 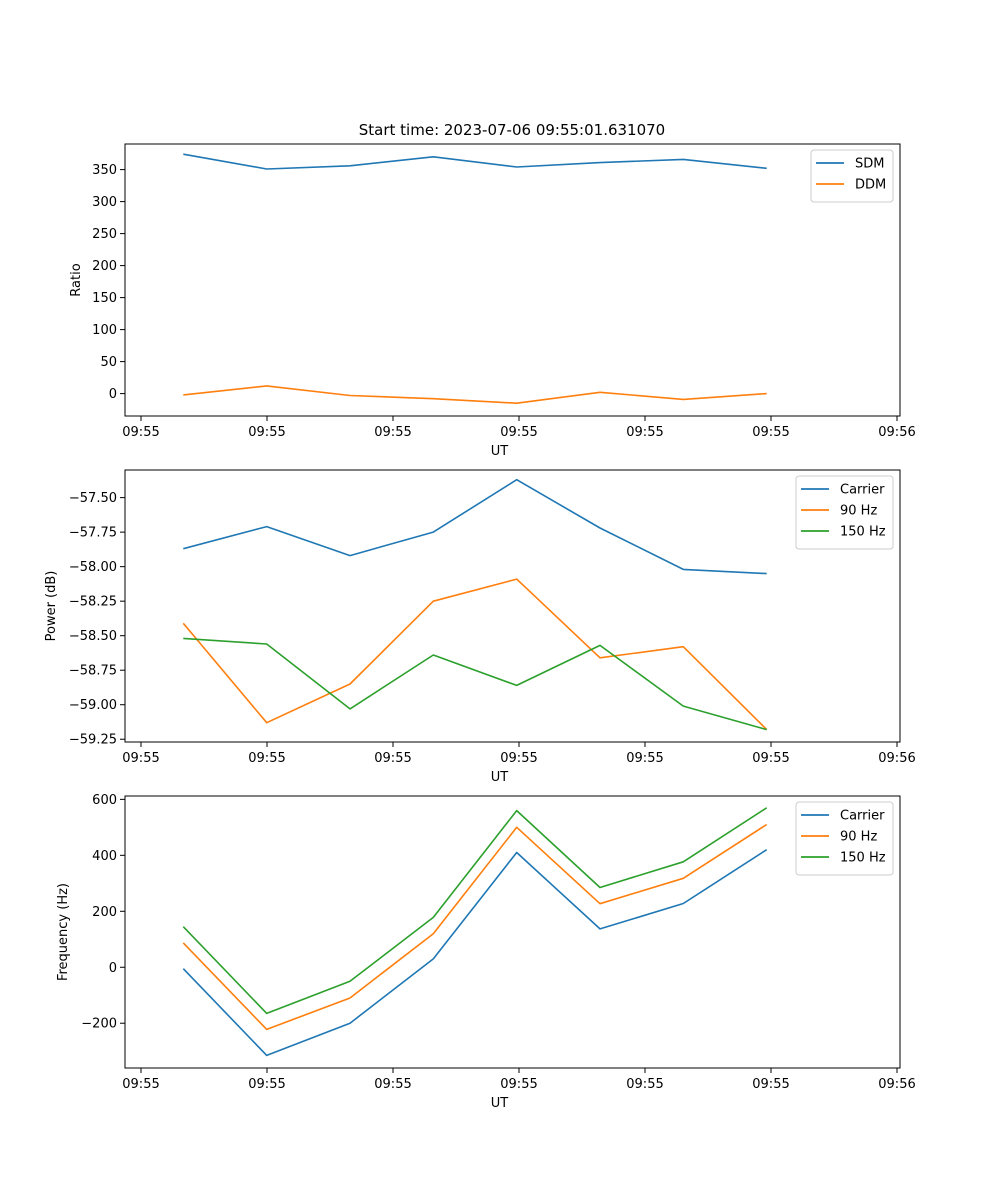 I want to click on y-tick-label: 250, so click(x=104, y=234).